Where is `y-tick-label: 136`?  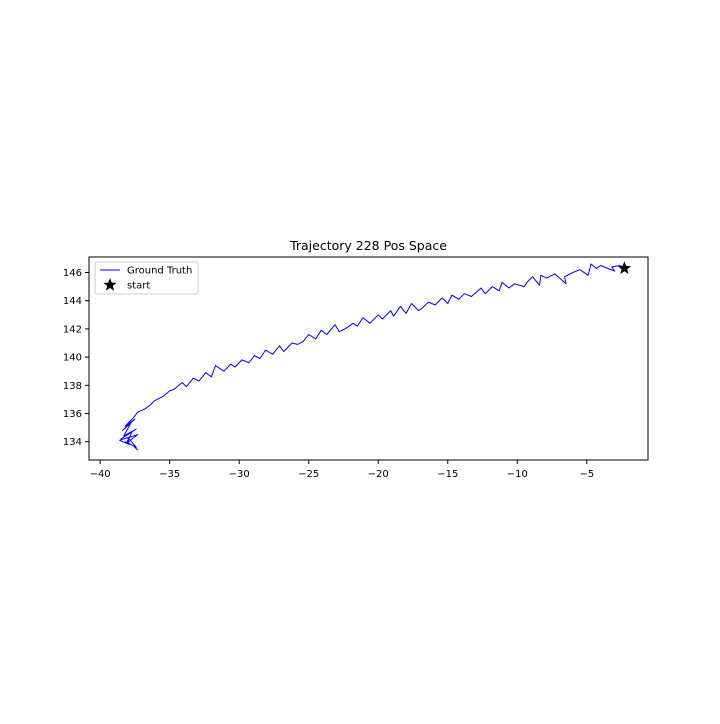 y-tick-label: 136 is located at coordinates (72, 414).